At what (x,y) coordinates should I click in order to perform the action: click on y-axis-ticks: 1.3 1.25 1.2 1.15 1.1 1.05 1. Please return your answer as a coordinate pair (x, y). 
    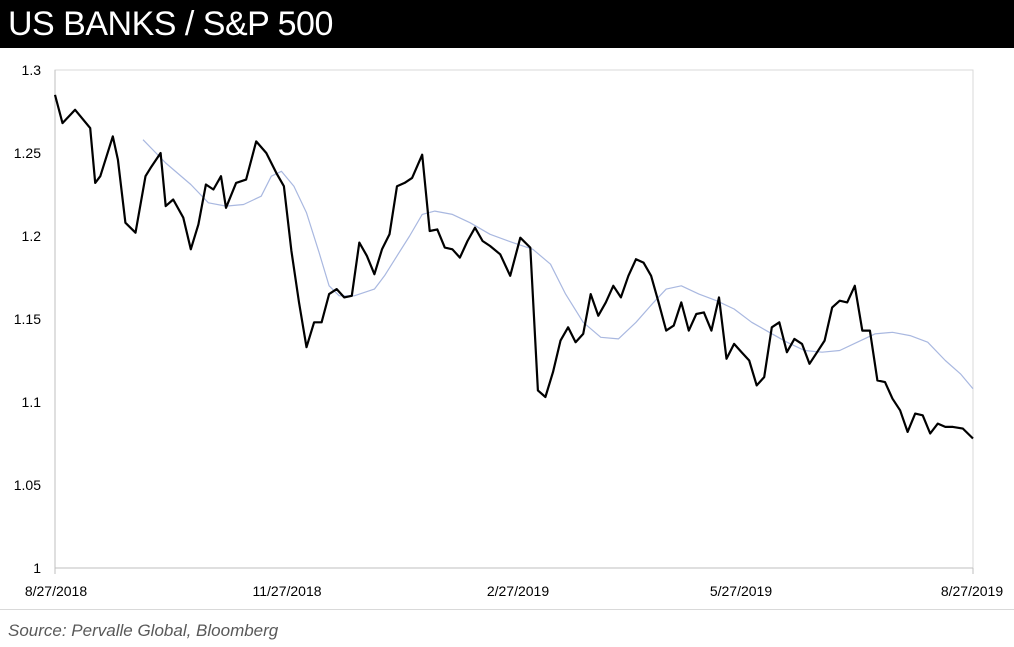
    Looking at the image, I should click on (27, 319).